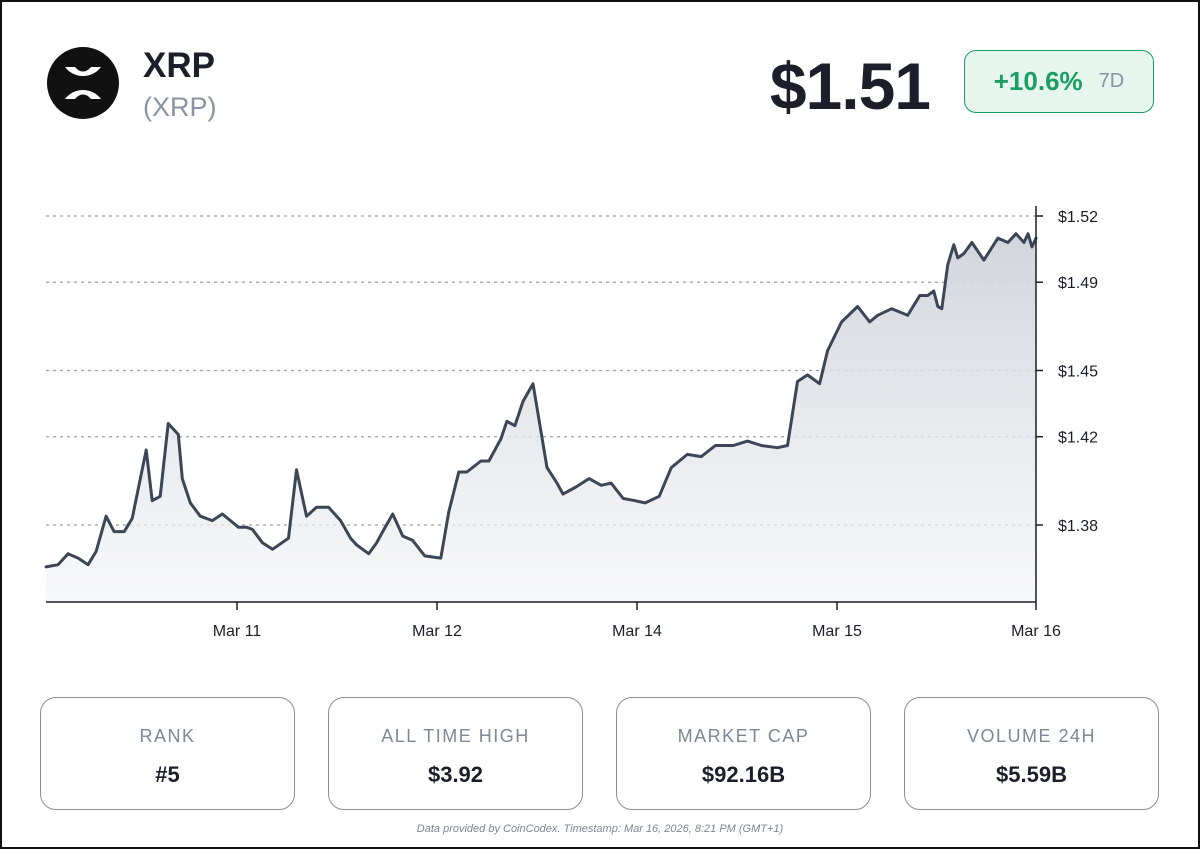 The width and height of the screenshot is (1200, 849). I want to click on y-tick-label: $1.49, so click(1078, 283).